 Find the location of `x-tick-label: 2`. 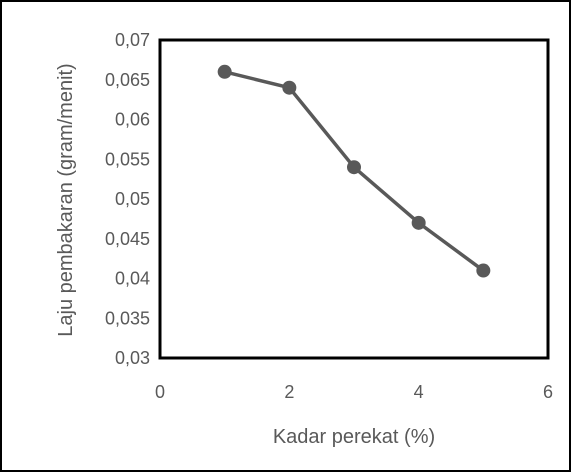

x-tick-label: 2 is located at coordinates (289, 392).